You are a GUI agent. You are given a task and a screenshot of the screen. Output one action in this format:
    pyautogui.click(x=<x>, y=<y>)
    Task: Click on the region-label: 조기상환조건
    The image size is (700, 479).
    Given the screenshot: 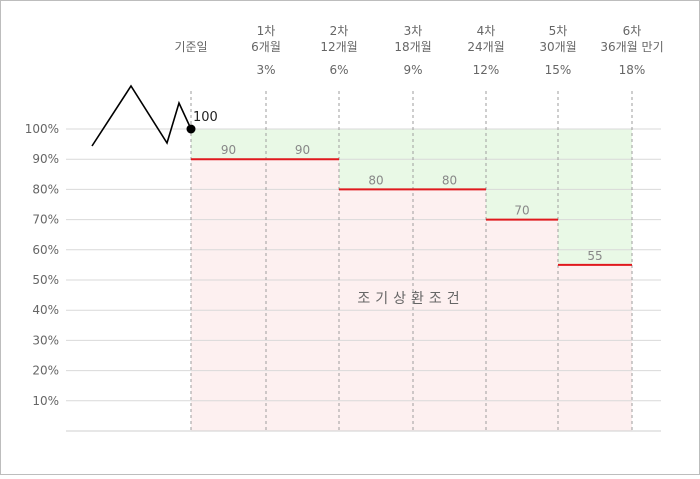 What is the action you would take?
    pyautogui.click(x=410, y=299)
    